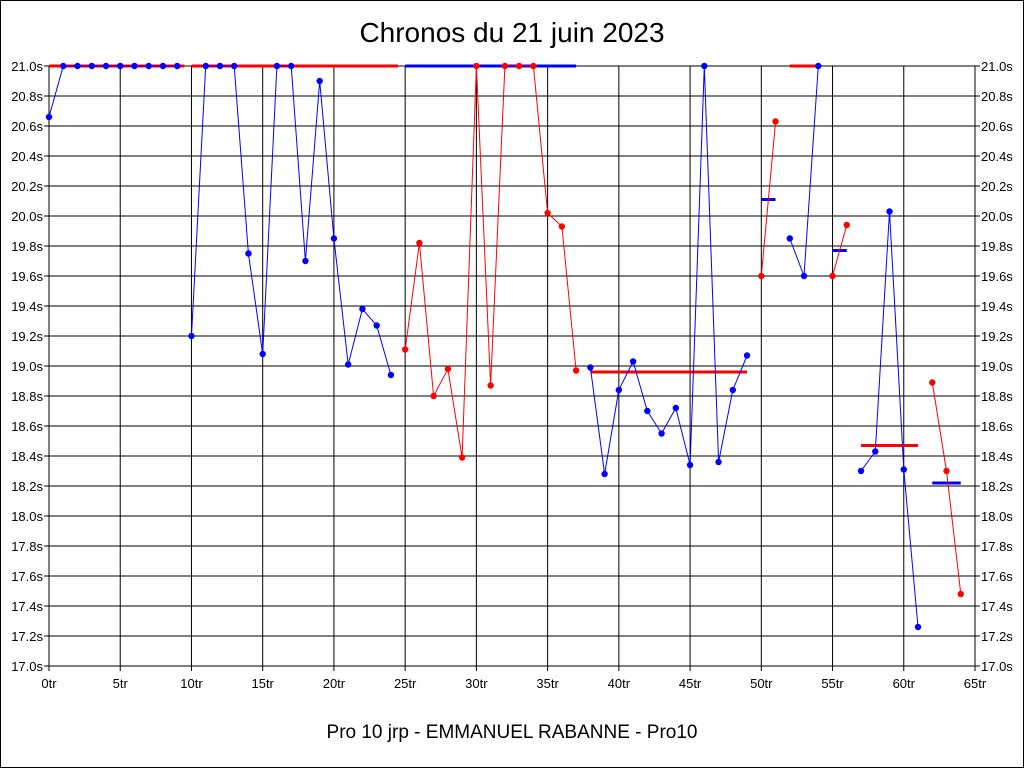  I want to click on x-tick-label: 10tr, so click(191, 683).